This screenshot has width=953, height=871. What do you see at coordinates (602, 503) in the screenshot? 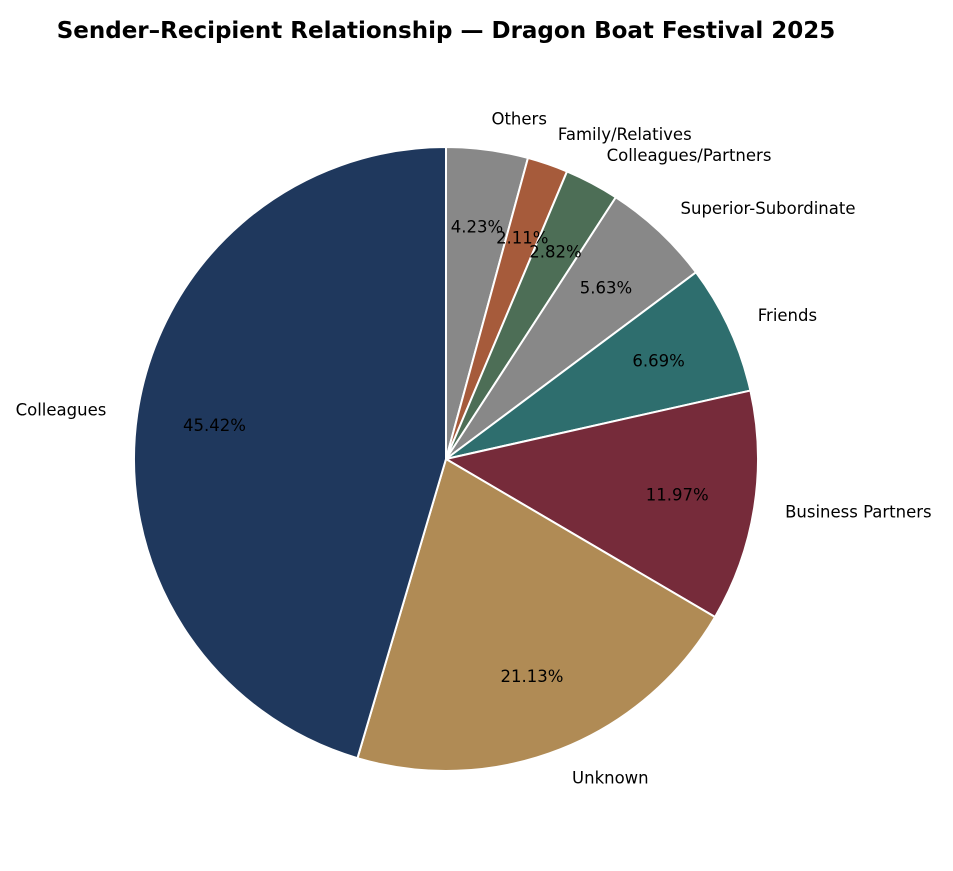
I see `pie-slice-business-partners` at bounding box center [602, 503].